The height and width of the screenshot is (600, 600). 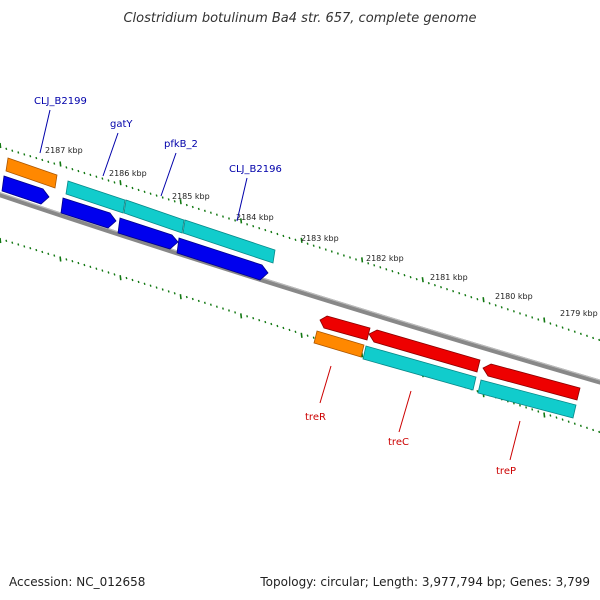 I want to click on forward-gene-labels: CLJ_B2199 gatY pfkB_2 CLJ_B2196, so click(x=158, y=159).